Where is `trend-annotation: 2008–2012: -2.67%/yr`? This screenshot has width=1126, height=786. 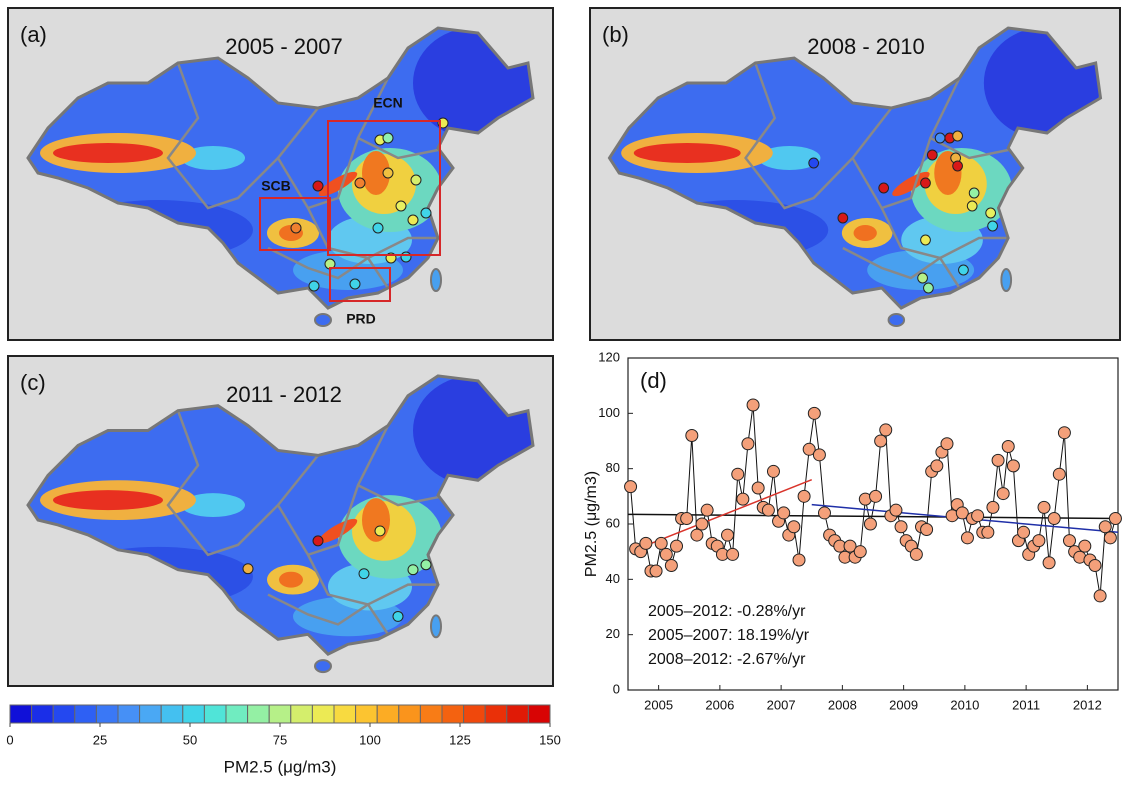
trend-annotation: 2008–2012: -2.67%/yr is located at coordinates (727, 659).